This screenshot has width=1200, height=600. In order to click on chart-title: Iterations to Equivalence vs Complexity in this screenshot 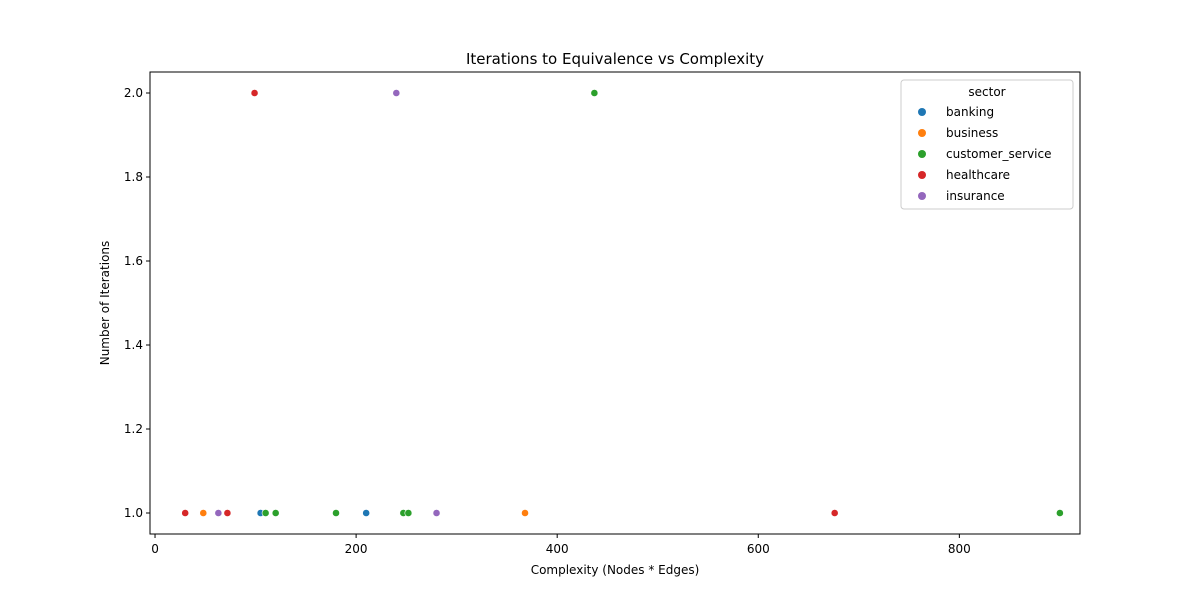, I will do `click(615, 59)`.